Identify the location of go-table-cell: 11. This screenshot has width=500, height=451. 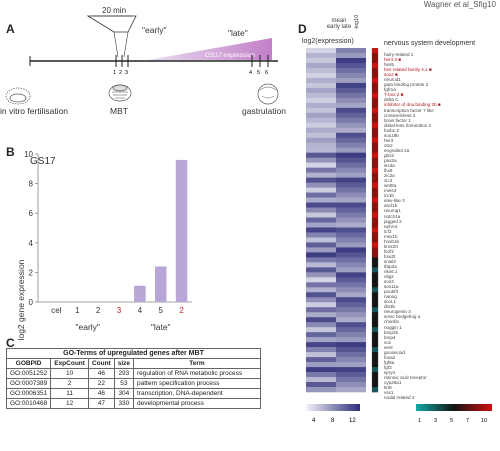
(69, 393).